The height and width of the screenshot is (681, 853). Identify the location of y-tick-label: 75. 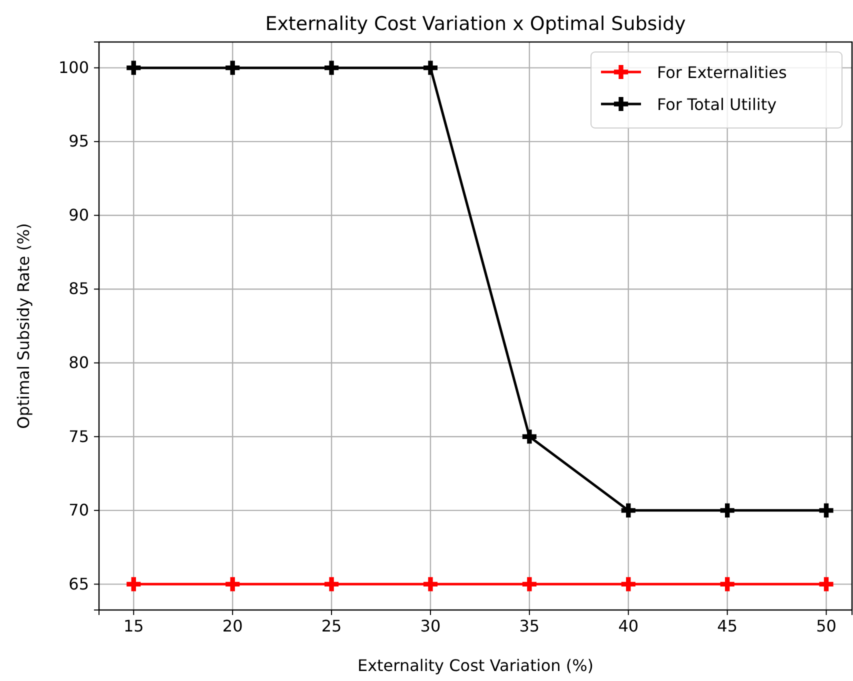
(78, 436).